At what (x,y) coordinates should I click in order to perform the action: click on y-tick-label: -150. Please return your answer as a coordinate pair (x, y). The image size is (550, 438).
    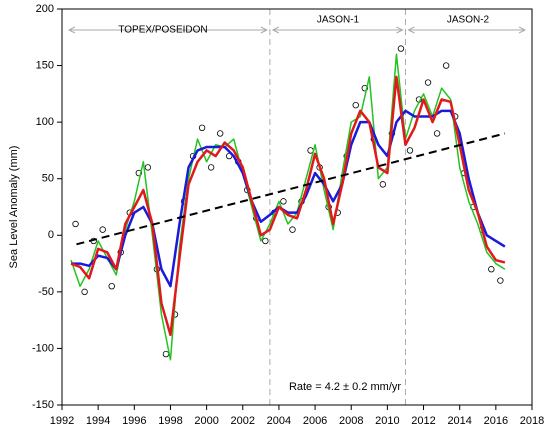
    Looking at the image, I should click on (43, 405).